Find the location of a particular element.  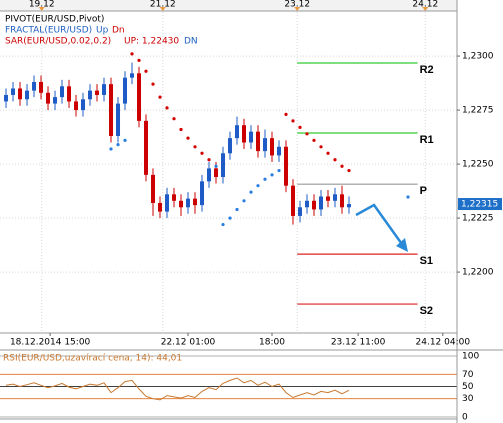

rsi-line is located at coordinates (177, 389).